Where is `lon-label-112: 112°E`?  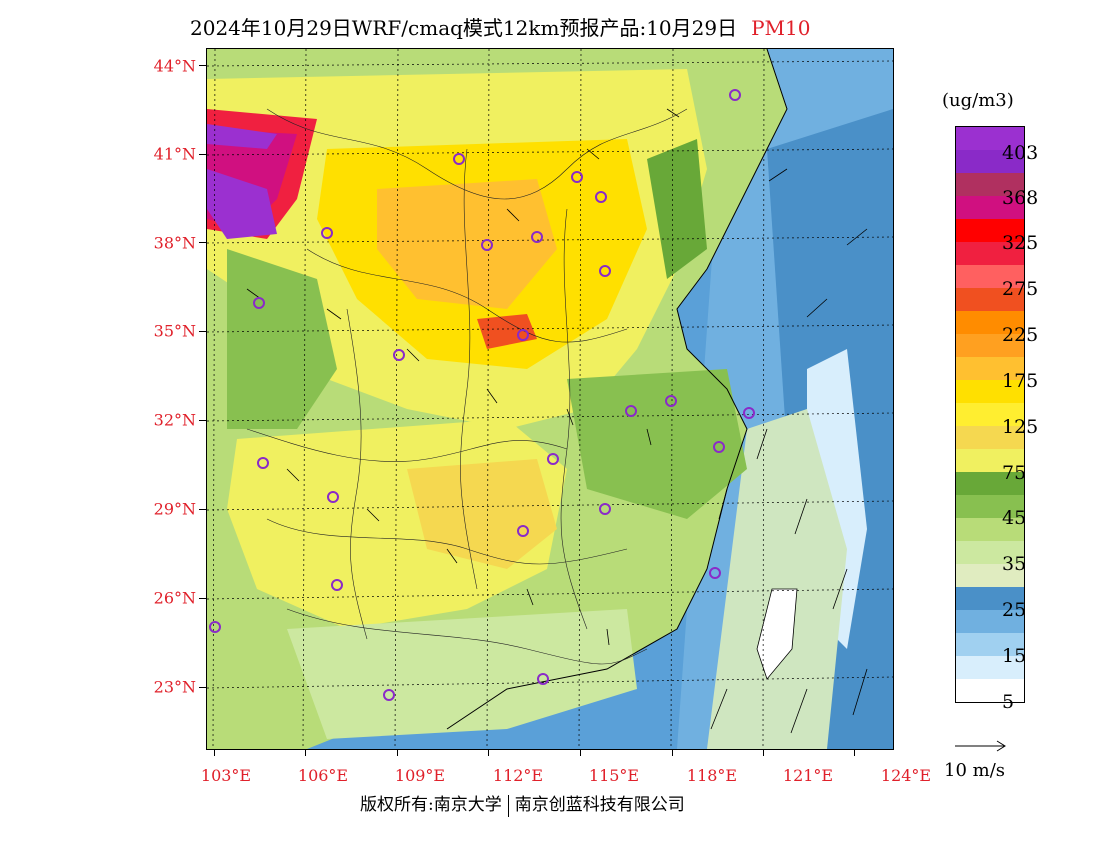
lon-label-112: 112°E is located at coordinates (518, 775).